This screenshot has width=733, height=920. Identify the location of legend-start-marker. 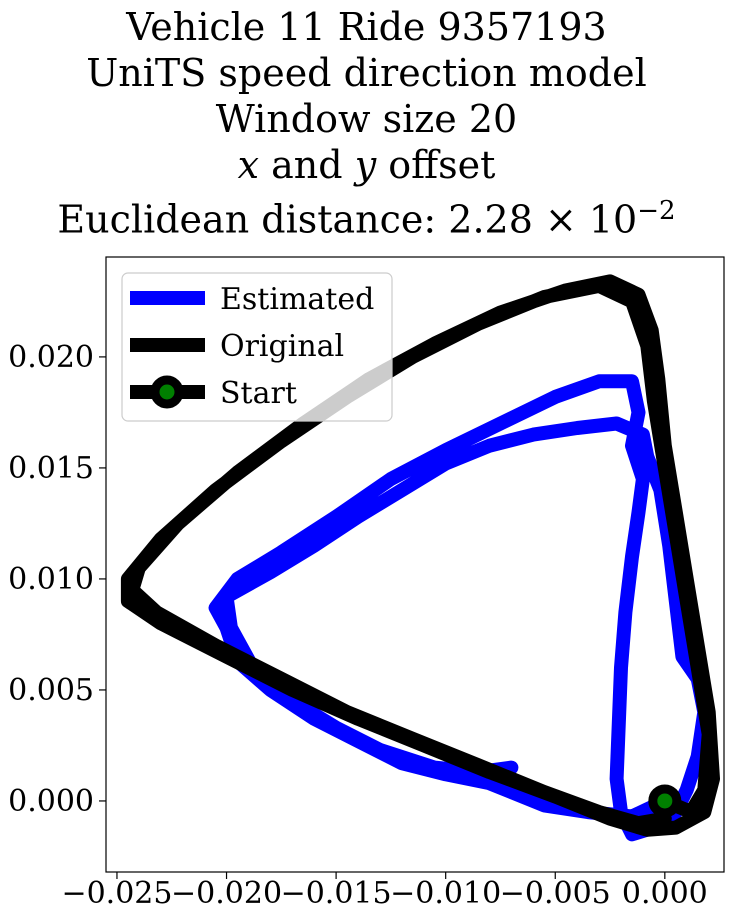
(167, 392).